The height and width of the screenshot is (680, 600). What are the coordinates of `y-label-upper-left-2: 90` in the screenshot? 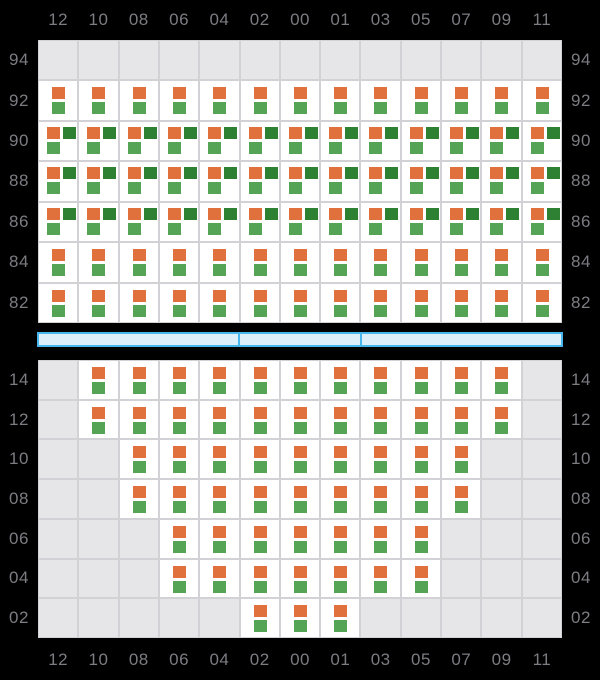 It's located at (19, 141).